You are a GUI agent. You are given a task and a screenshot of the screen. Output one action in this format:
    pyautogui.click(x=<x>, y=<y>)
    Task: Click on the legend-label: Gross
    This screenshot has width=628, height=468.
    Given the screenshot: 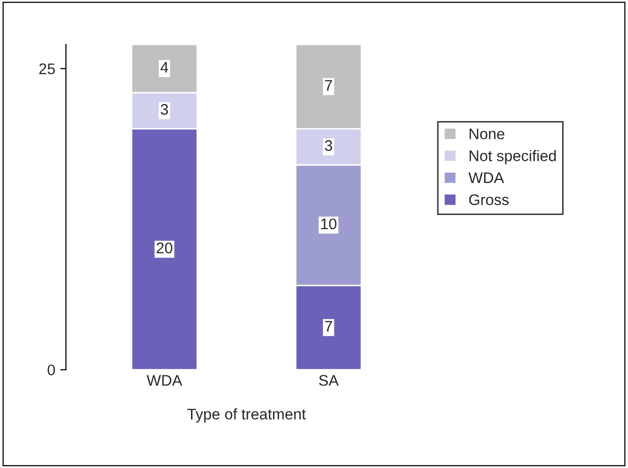 What is the action you would take?
    pyautogui.click(x=489, y=200)
    